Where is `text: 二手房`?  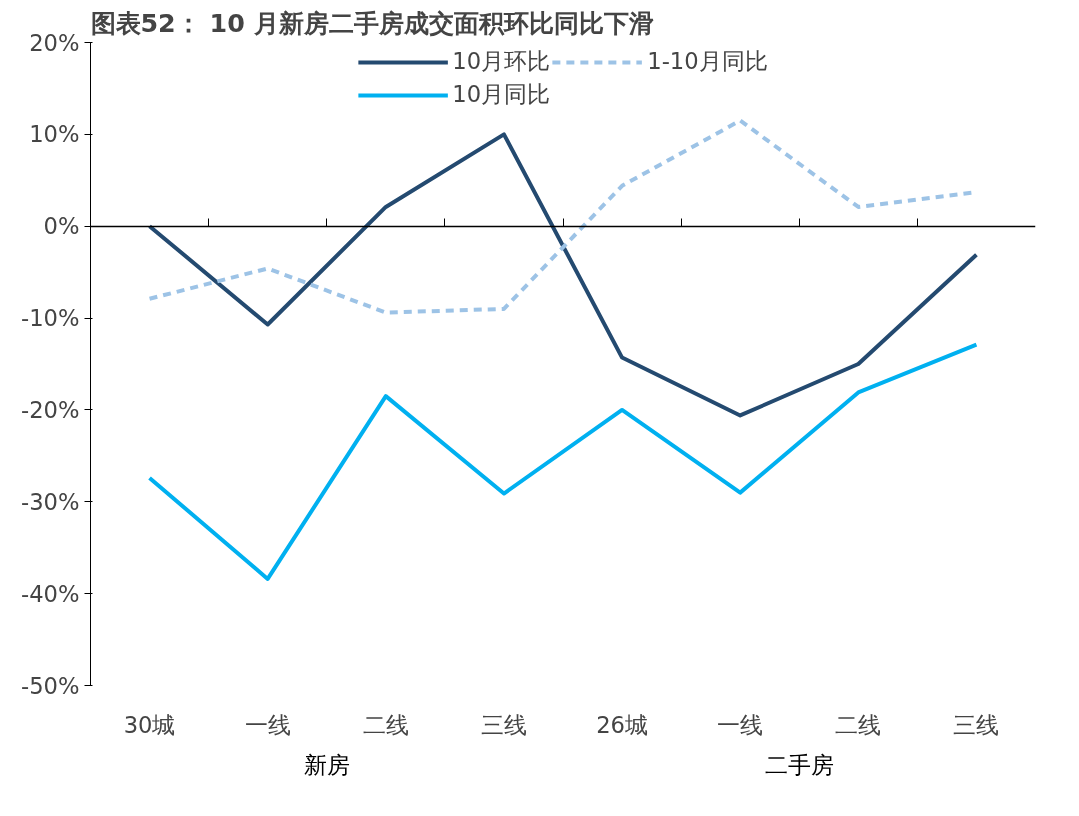 text: 二手房 is located at coordinates (799, 764).